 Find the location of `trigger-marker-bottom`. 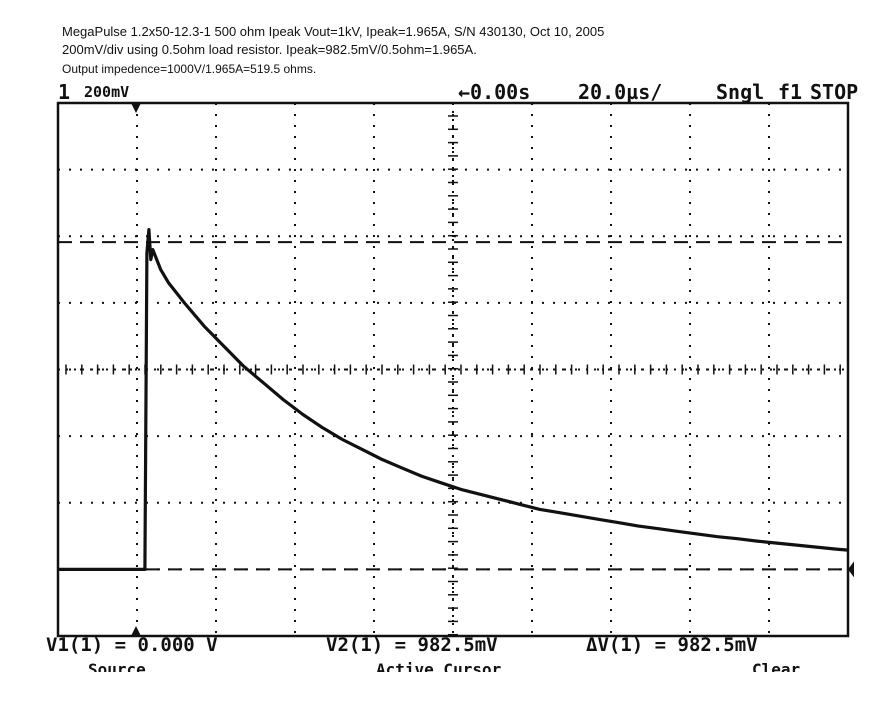

trigger-marker-bottom is located at coordinates (136, 631).